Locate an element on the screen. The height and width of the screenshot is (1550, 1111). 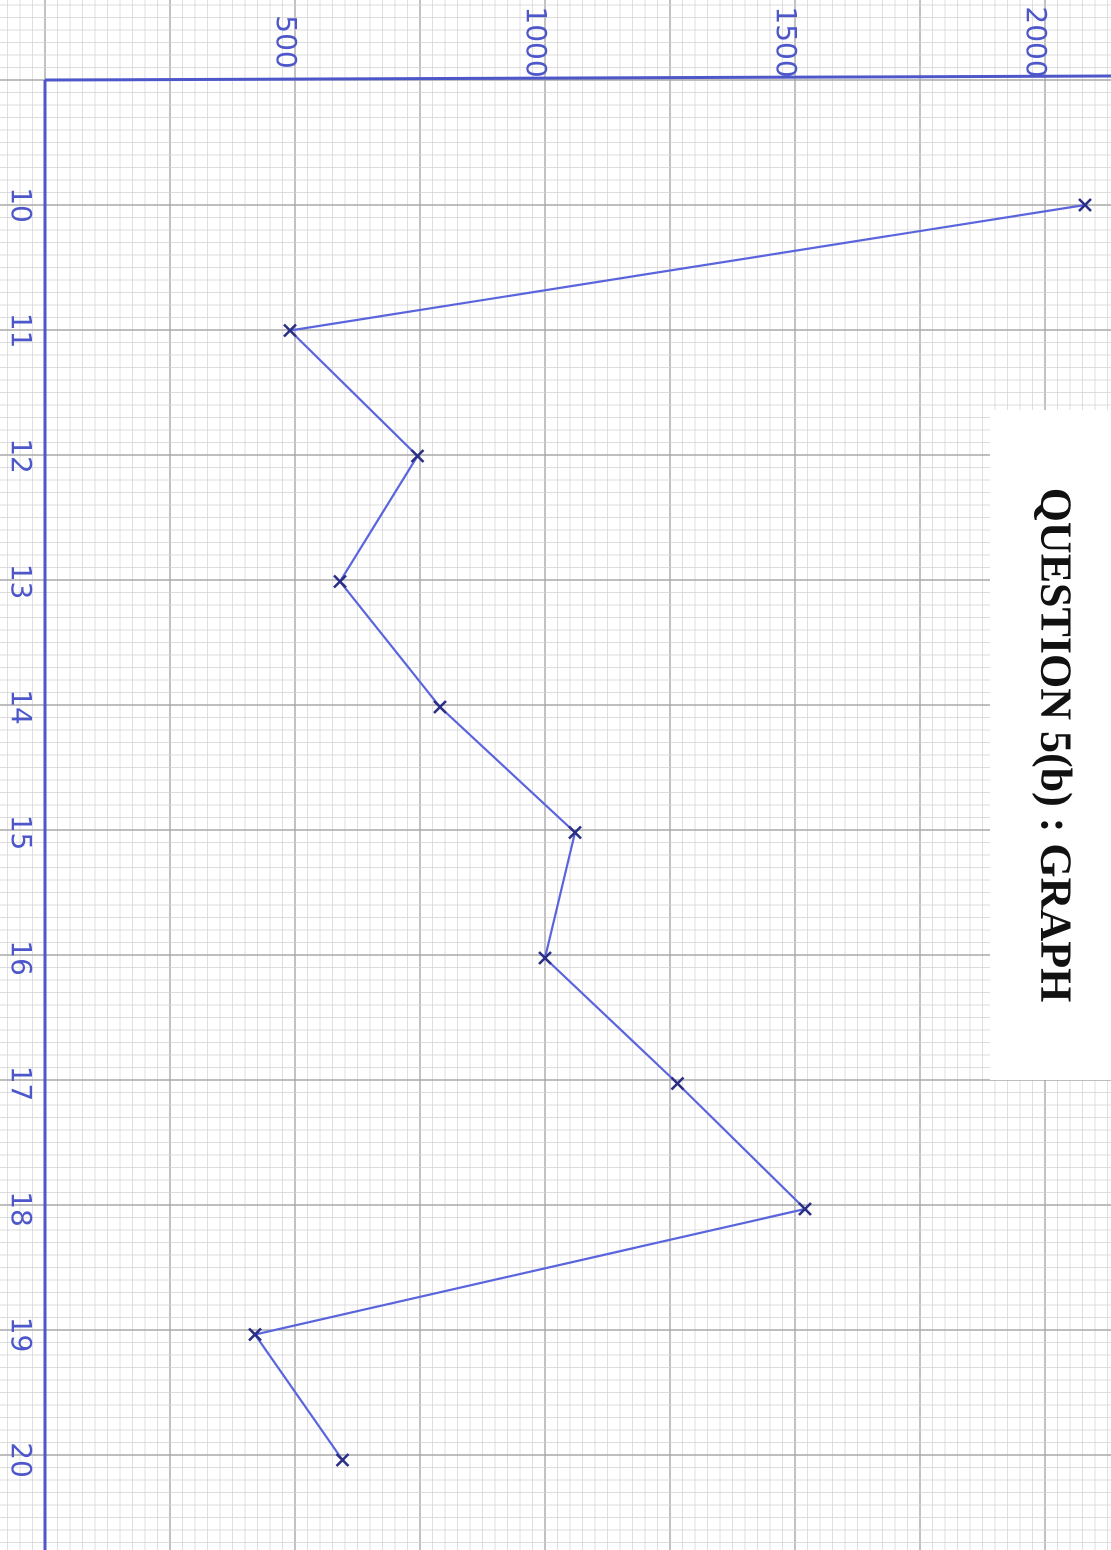
category-tick-label: 18 is located at coordinates (21, 1209).